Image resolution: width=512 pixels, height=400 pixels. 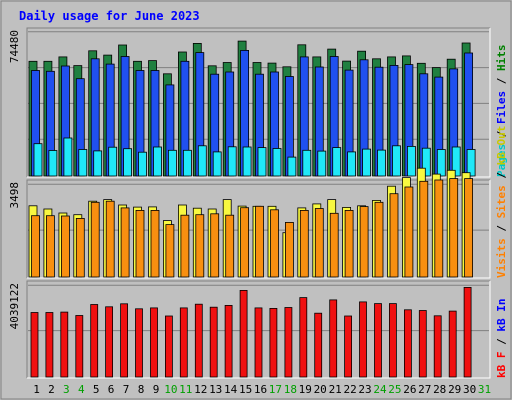 I want to click on legend-entry: Visits, so click(x=501, y=258).